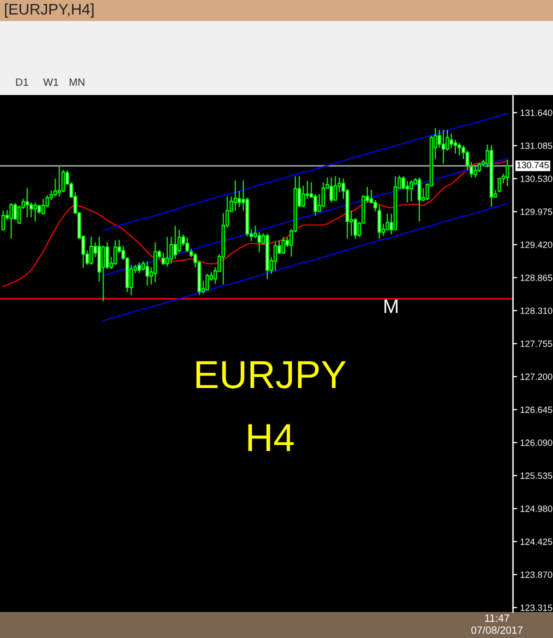  I want to click on ref-line-label: 130.745, so click(533, 165).